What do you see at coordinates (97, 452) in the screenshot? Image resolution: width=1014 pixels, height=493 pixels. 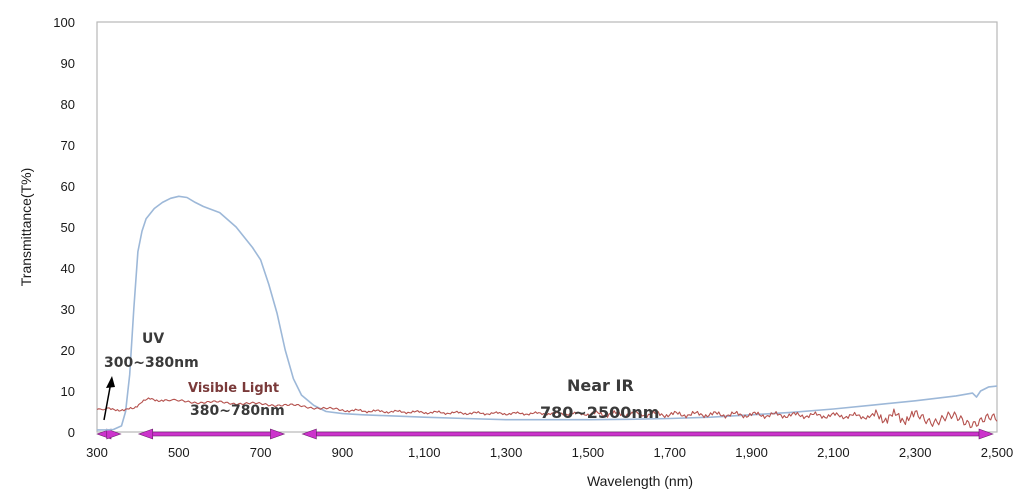 I see `x-tick-label: 300` at bounding box center [97, 452].